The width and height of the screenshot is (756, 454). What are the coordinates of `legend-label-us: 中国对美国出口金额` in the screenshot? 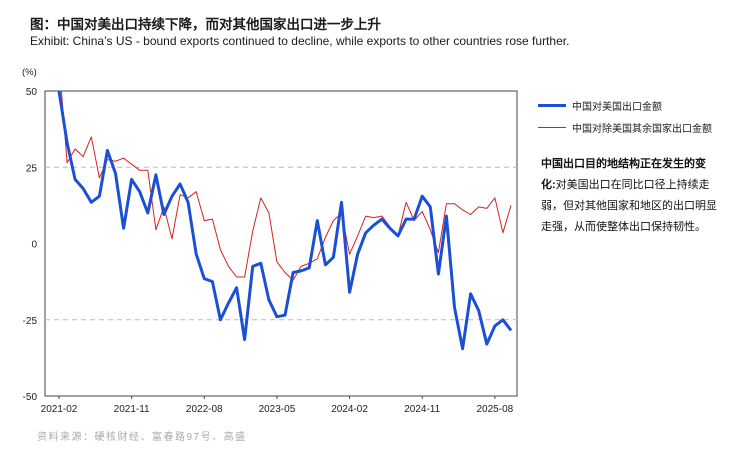 It's located at (617, 107).